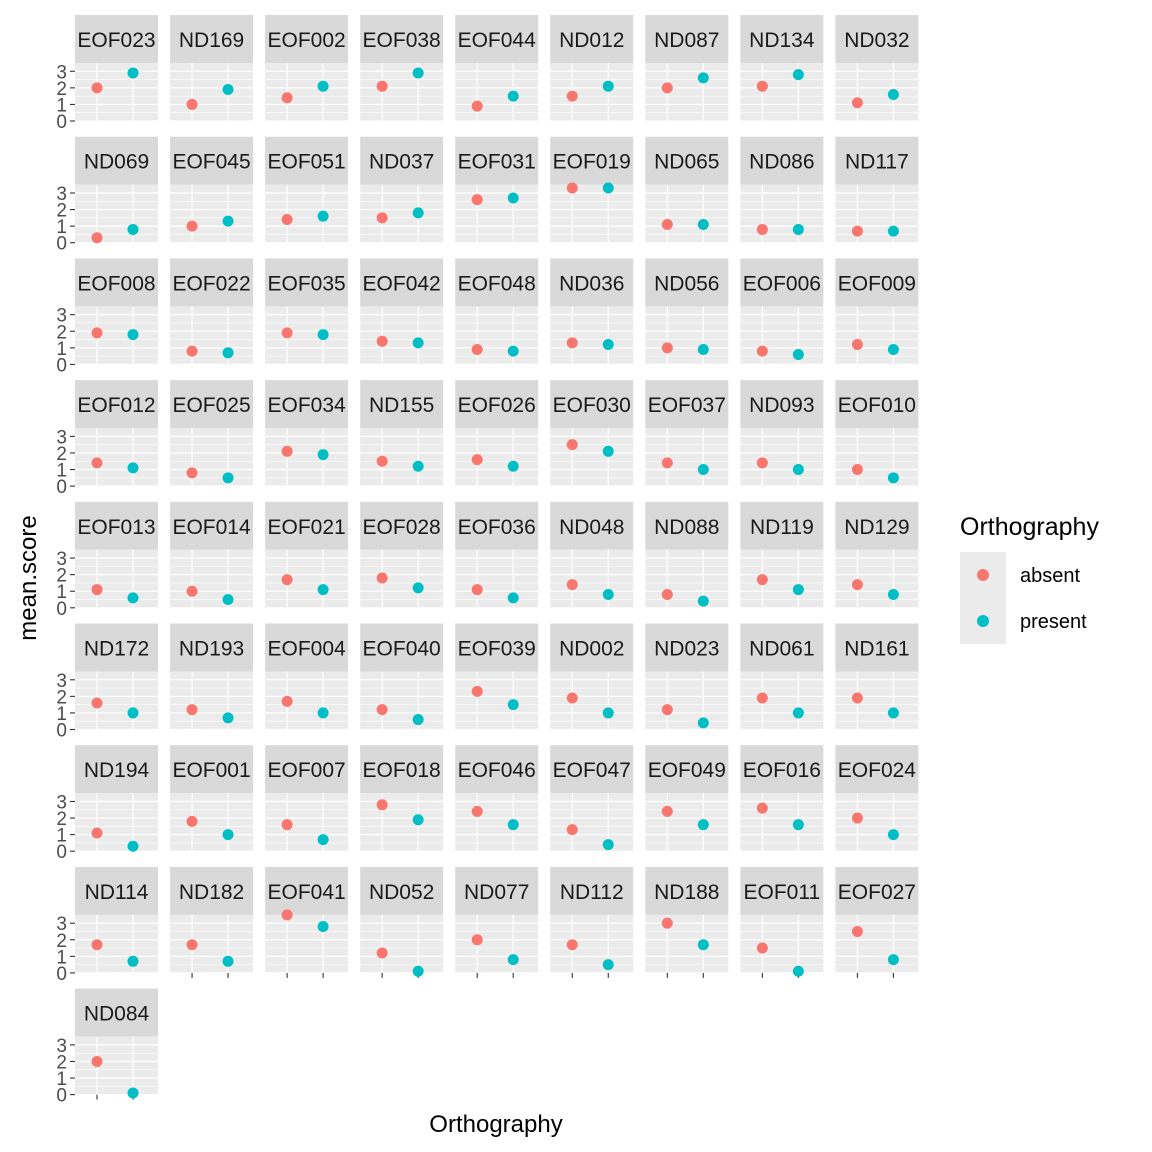 The width and height of the screenshot is (1152, 1152). I want to click on facet-eof004: EOF004, so click(307, 677).